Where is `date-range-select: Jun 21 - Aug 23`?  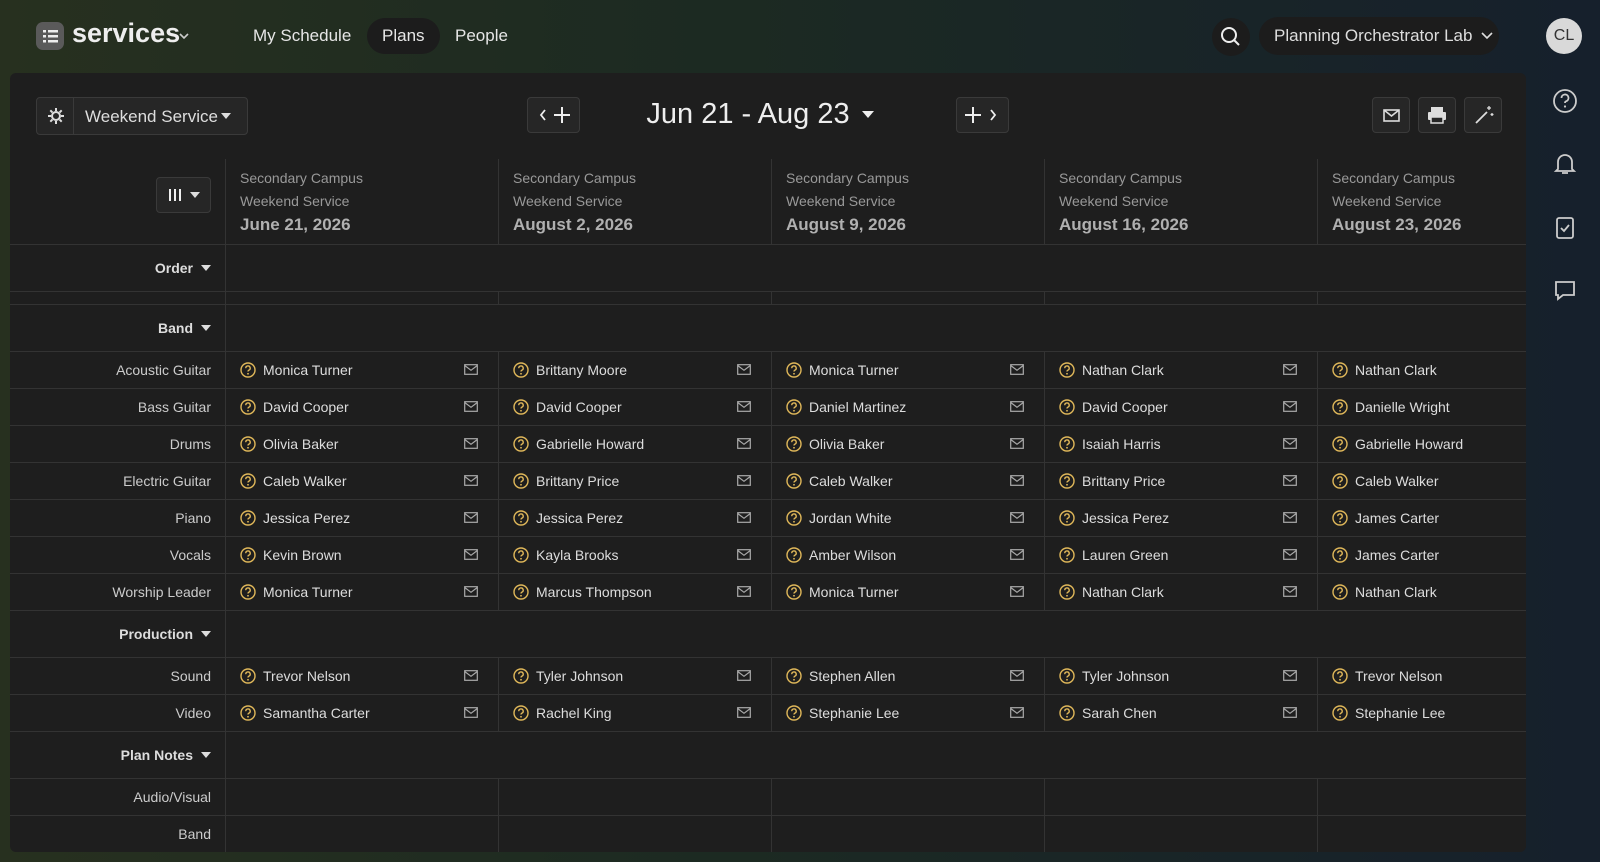
date-range-select: Jun 21 - Aug 23 is located at coordinates (760, 114).